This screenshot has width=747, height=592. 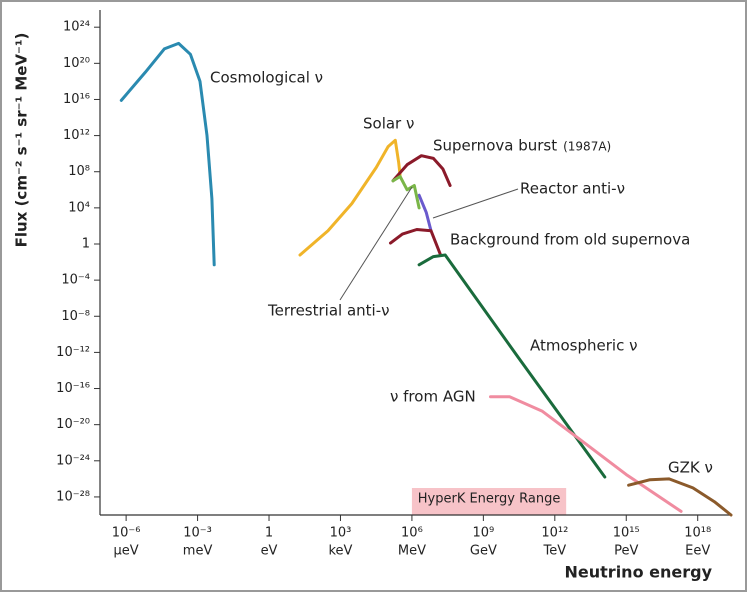 I want to click on x-tick-unit: TeV, so click(x=554, y=551).